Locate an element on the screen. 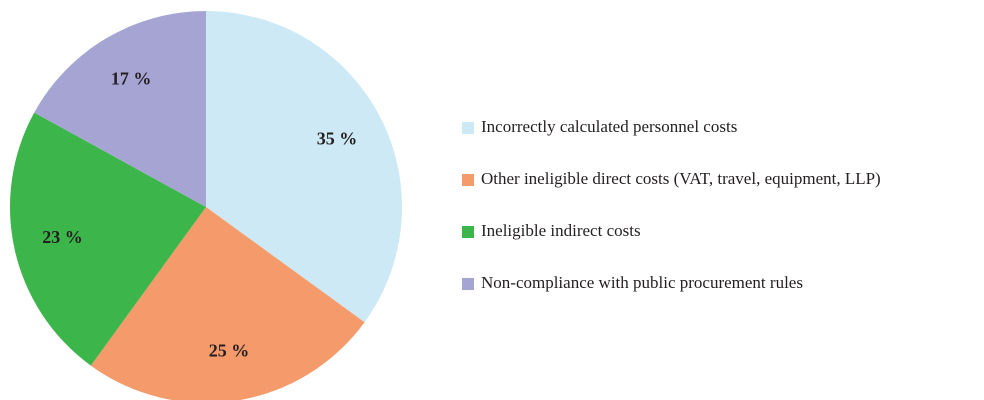 The width and height of the screenshot is (984, 400). value-label: 35 % is located at coordinates (337, 138).